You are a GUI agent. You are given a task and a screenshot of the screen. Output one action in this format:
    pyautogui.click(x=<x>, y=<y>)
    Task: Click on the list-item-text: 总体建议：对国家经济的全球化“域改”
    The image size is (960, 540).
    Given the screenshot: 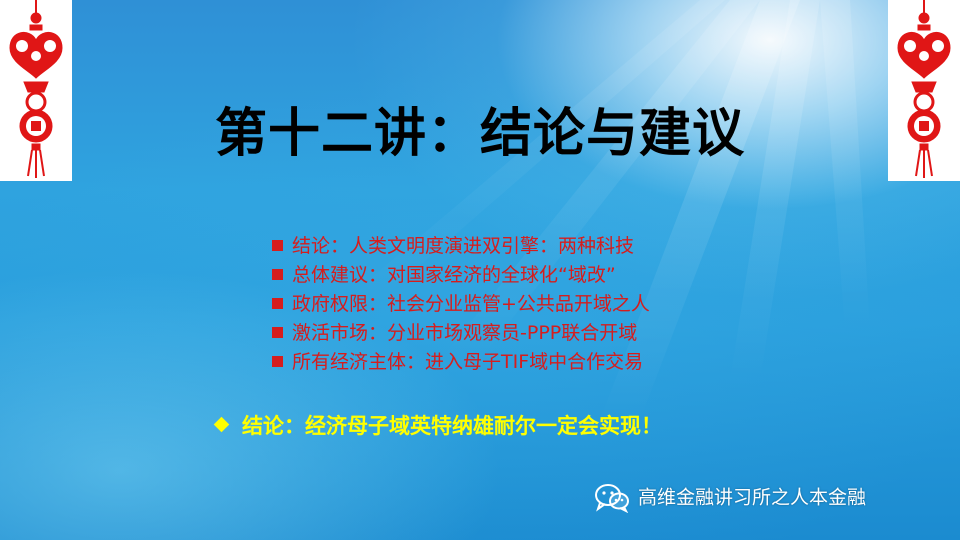 What is the action you would take?
    pyautogui.click(x=454, y=275)
    